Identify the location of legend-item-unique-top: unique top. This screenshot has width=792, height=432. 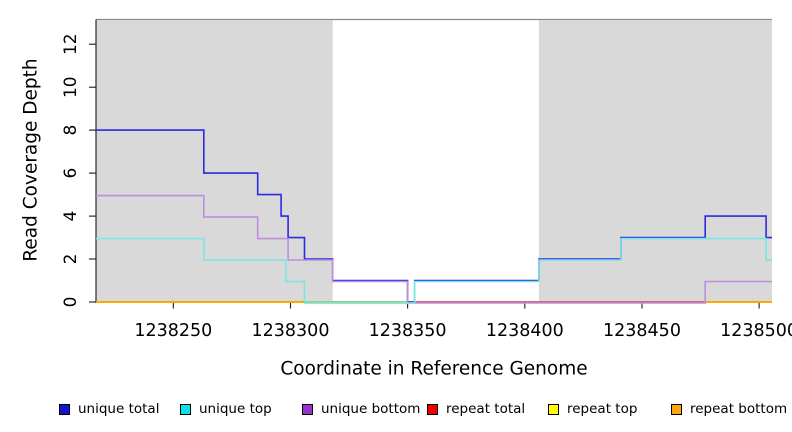
(226, 409).